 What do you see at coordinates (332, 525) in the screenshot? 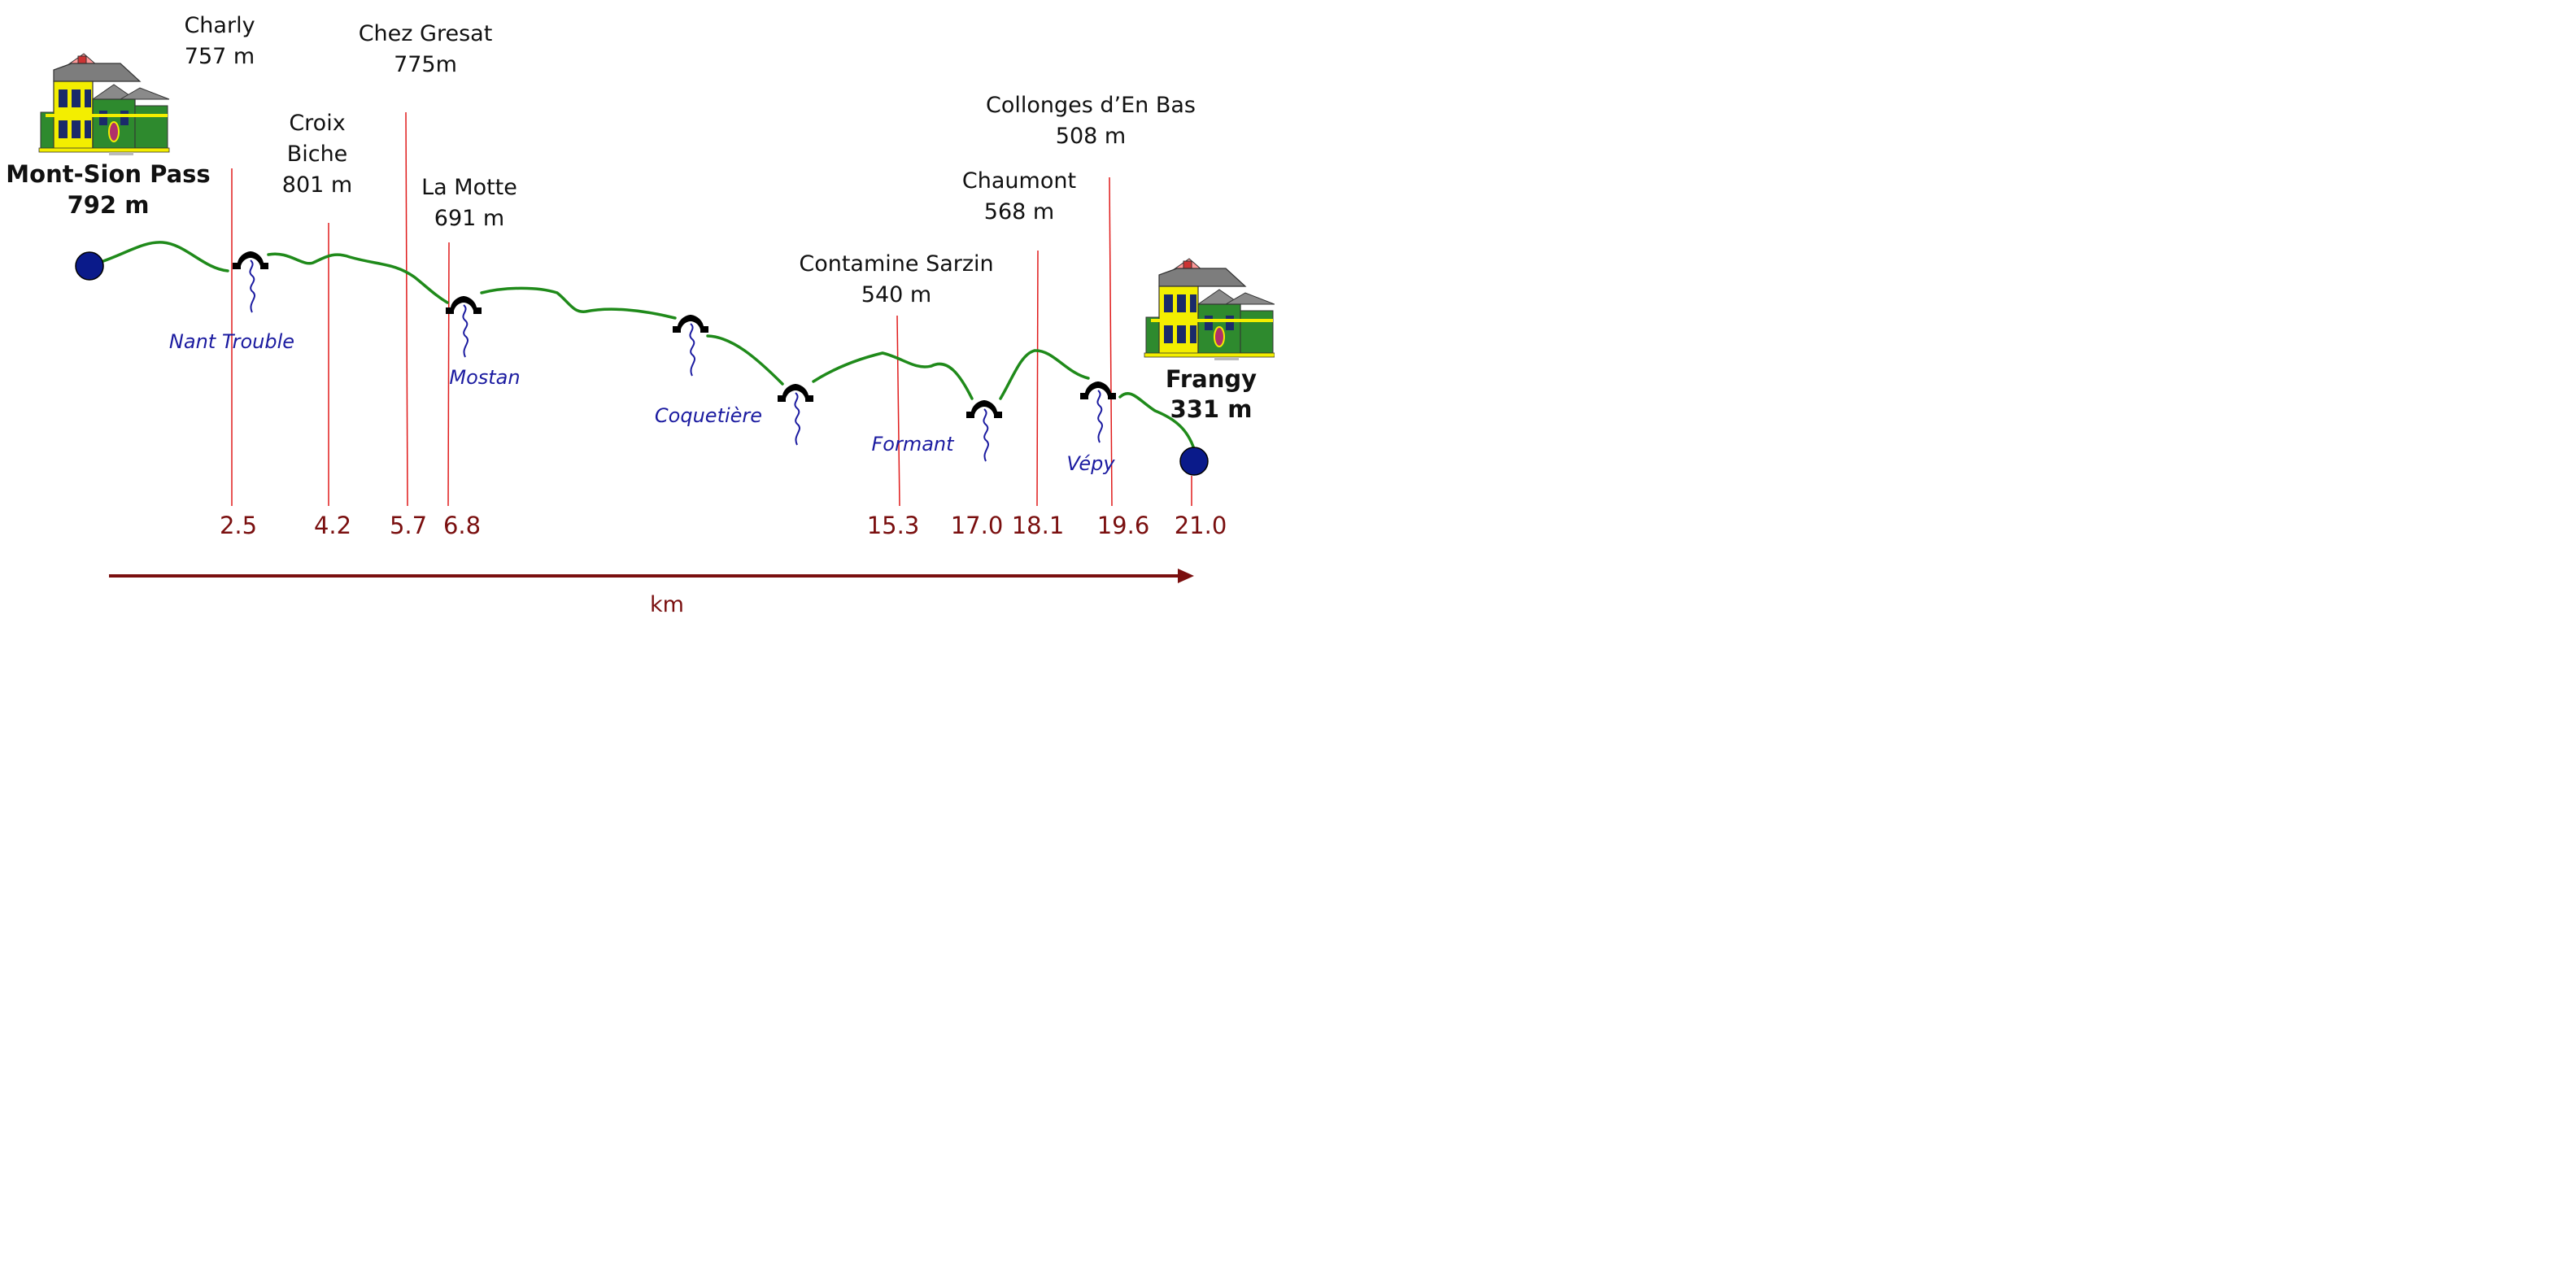
I see `km-label-4-2: 4.2` at bounding box center [332, 525].